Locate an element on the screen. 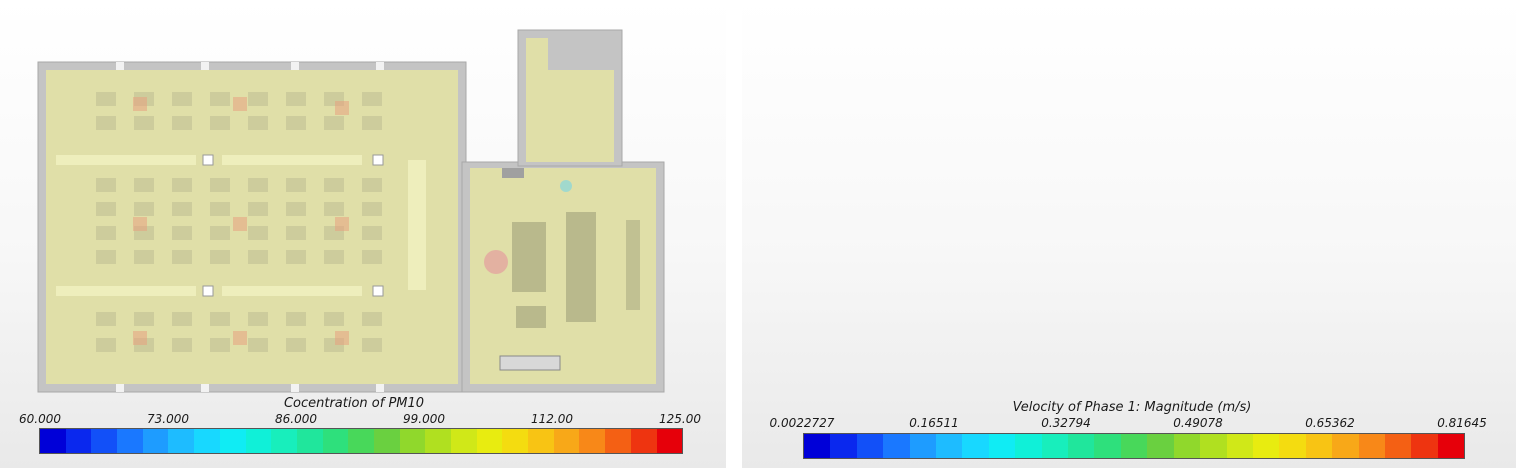 The image size is (1516, 468). tick-label: 73.000 is located at coordinates (168, 419).